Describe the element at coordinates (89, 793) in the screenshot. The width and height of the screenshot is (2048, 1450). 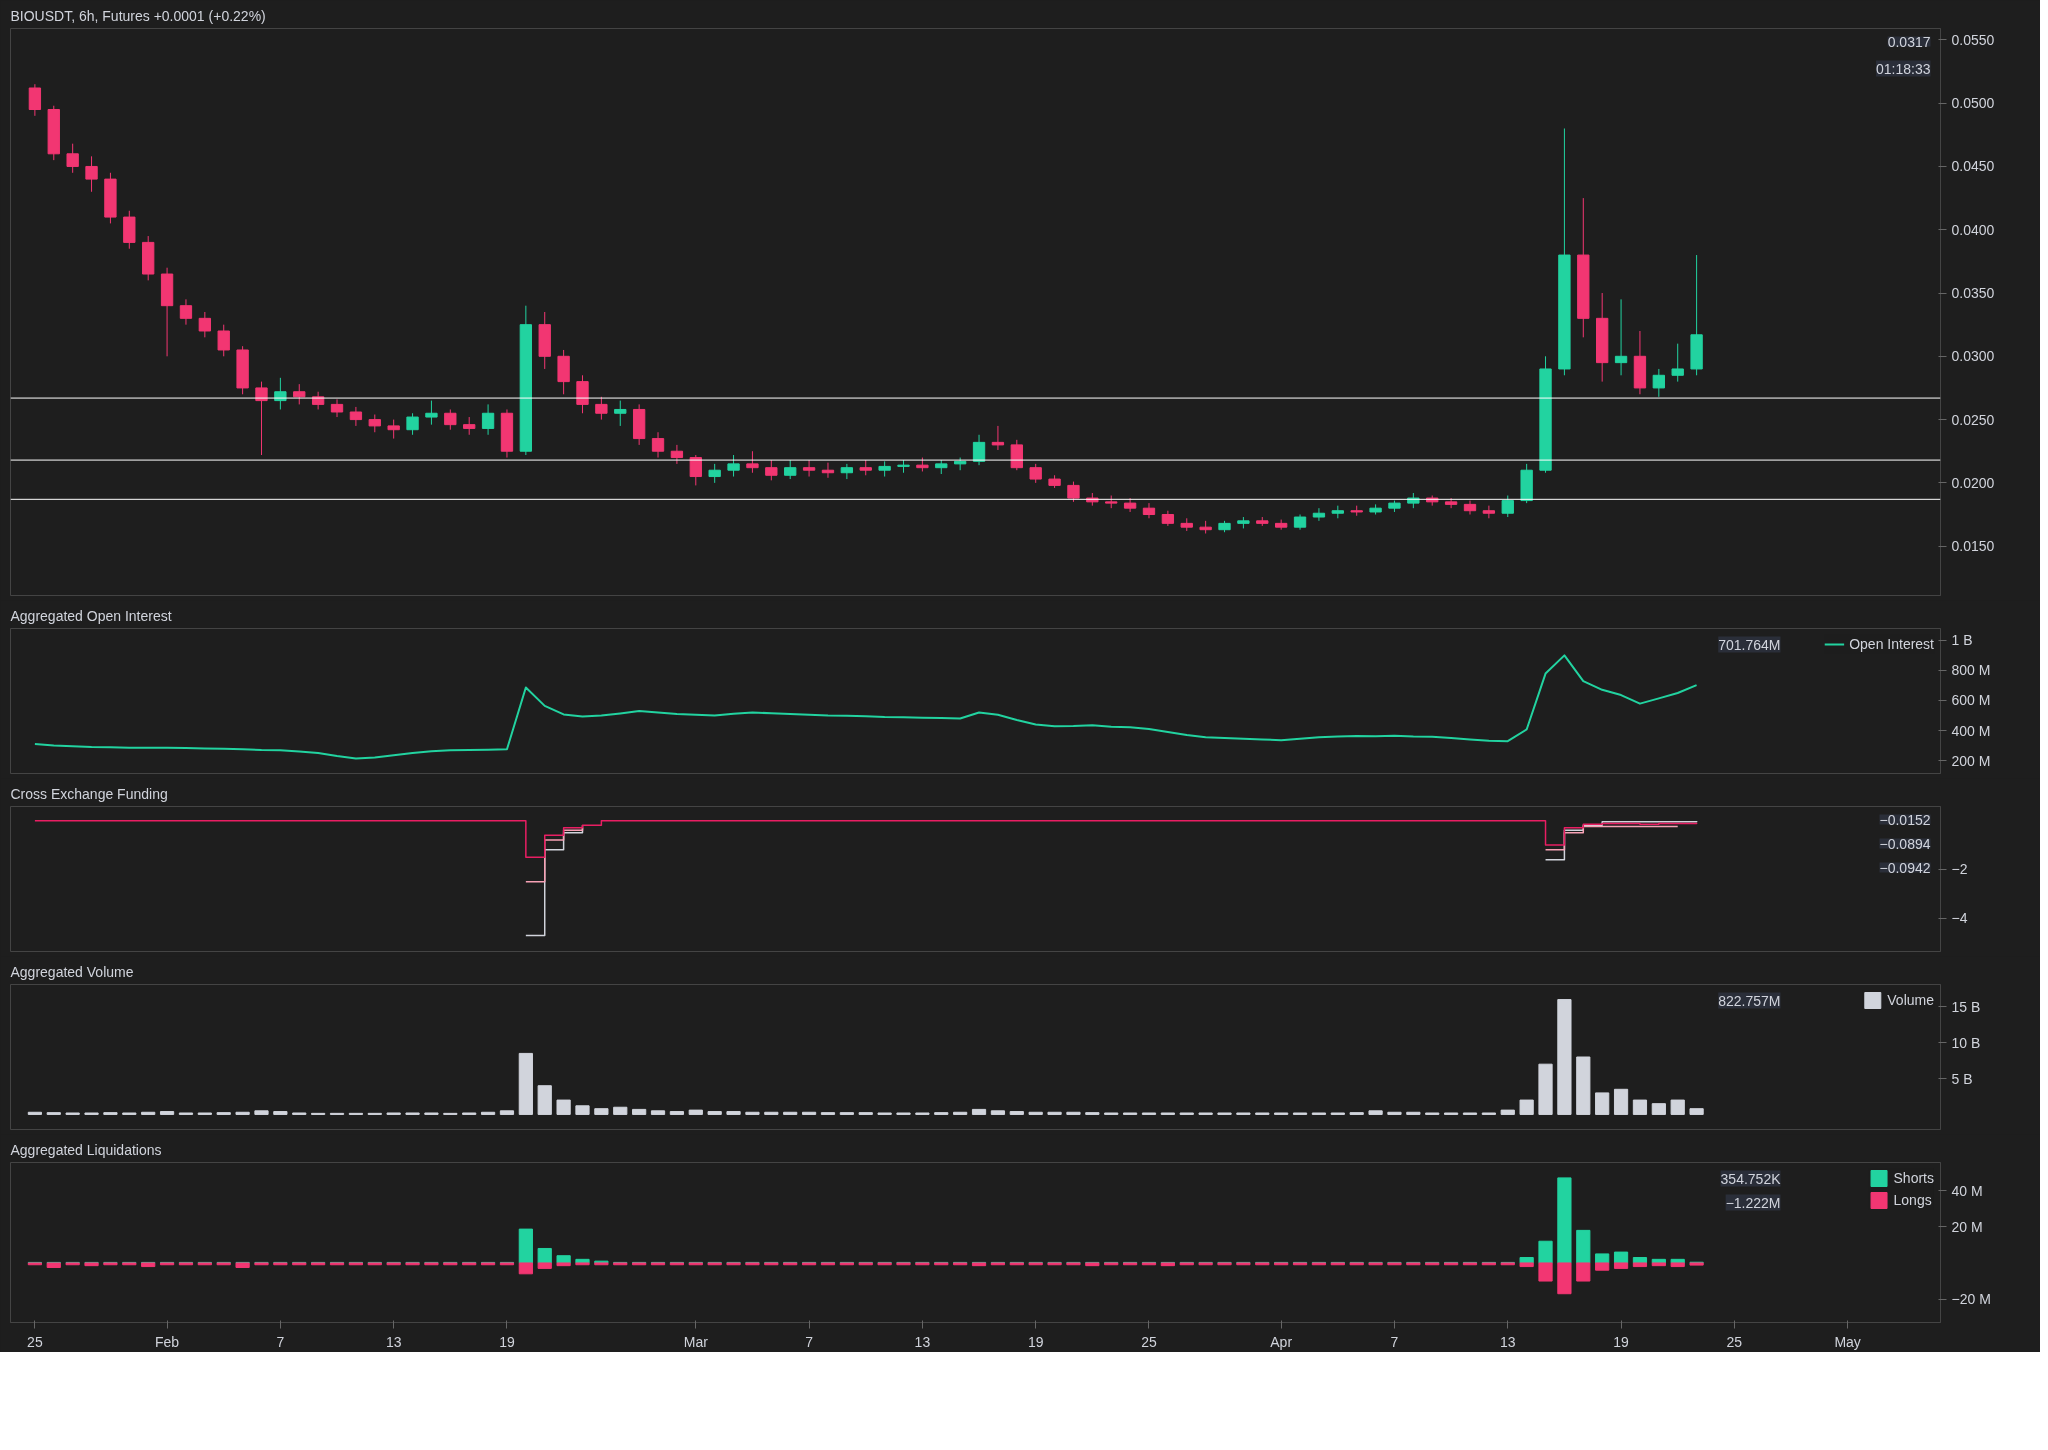
I see `chart-title: Cross Exchange Funding` at that location.